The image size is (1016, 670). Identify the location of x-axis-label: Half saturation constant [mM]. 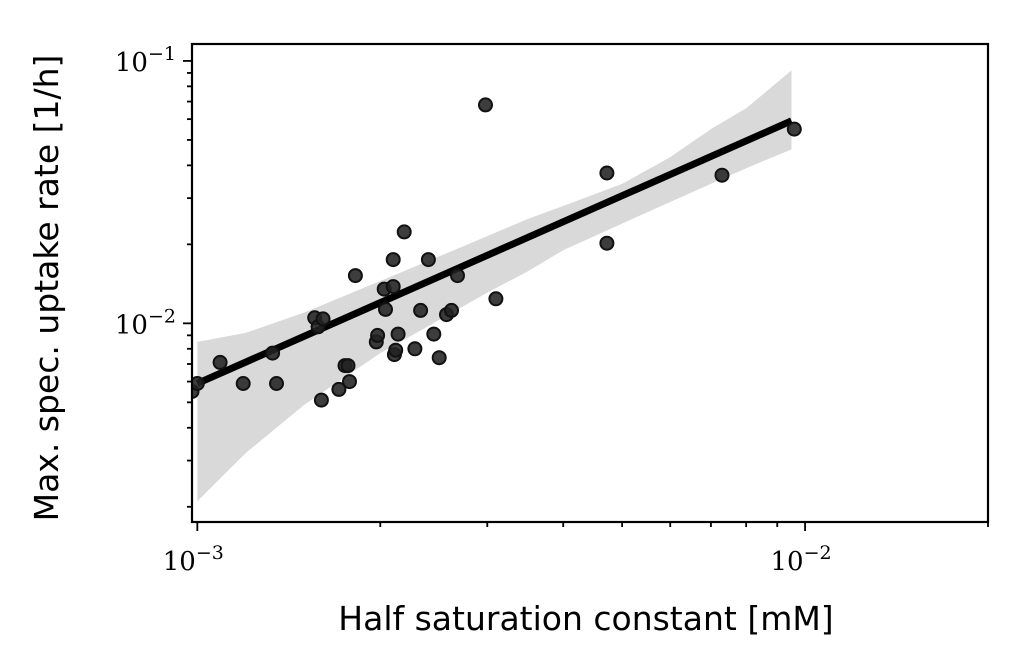
(585, 618).